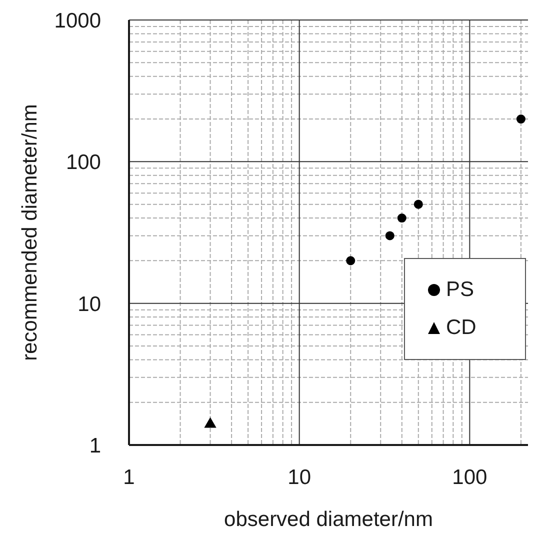  What do you see at coordinates (95, 446) in the screenshot?
I see `y-tick-label: 1` at bounding box center [95, 446].